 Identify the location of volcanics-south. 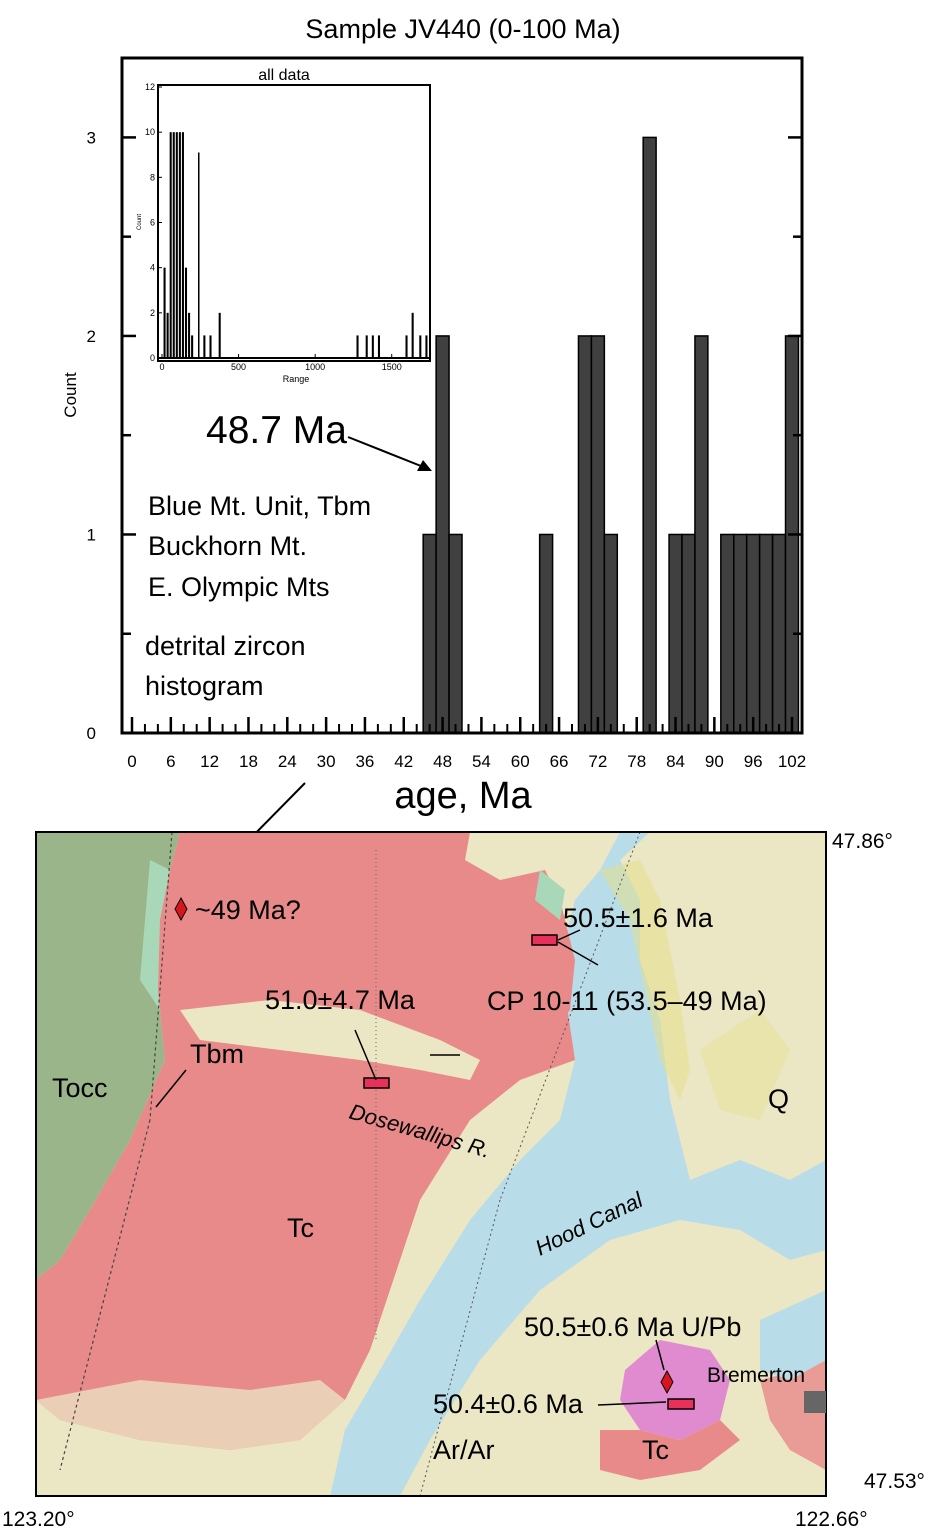
(670, 1450).